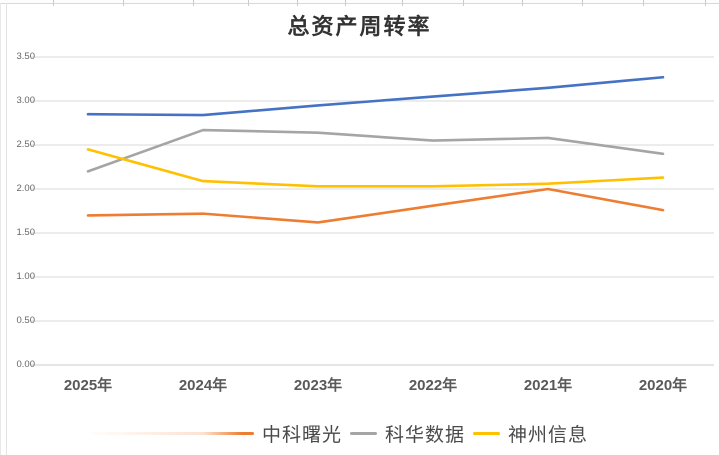  I want to click on y-tick-label: 3.50, so click(26, 56).